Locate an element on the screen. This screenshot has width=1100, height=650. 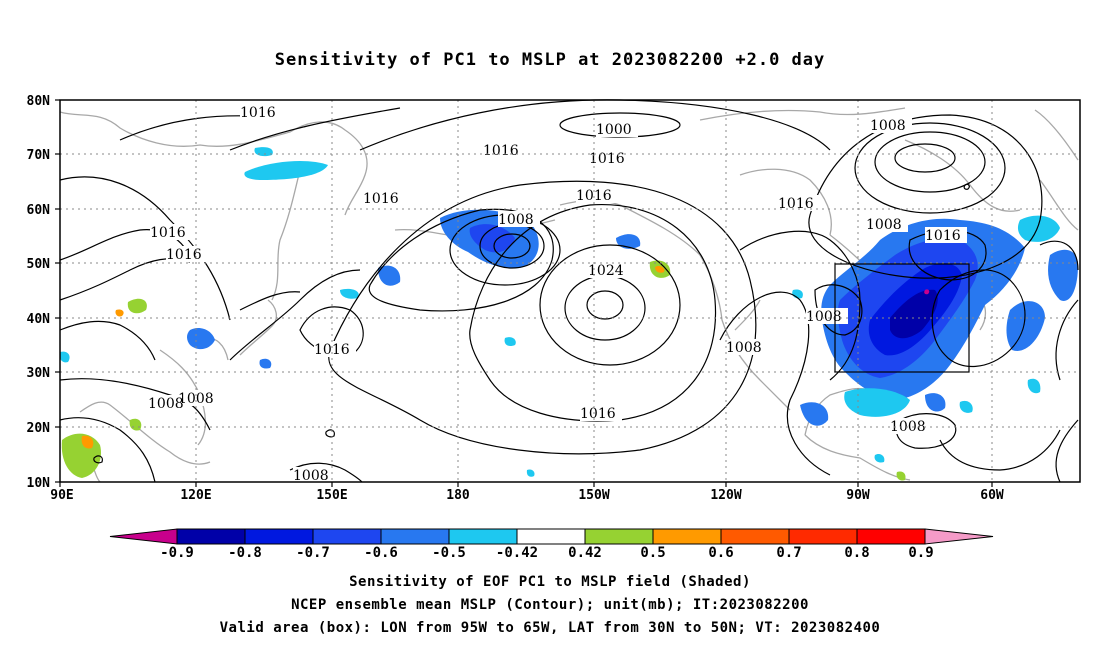
lon-tick-label: 90E is located at coordinates (61, 495).